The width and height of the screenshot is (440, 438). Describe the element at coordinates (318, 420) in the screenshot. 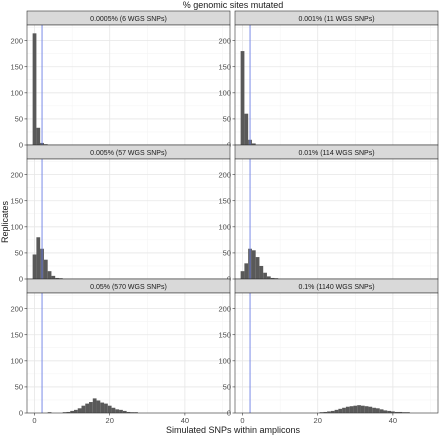

I see `x-tick-label: 20` at that location.